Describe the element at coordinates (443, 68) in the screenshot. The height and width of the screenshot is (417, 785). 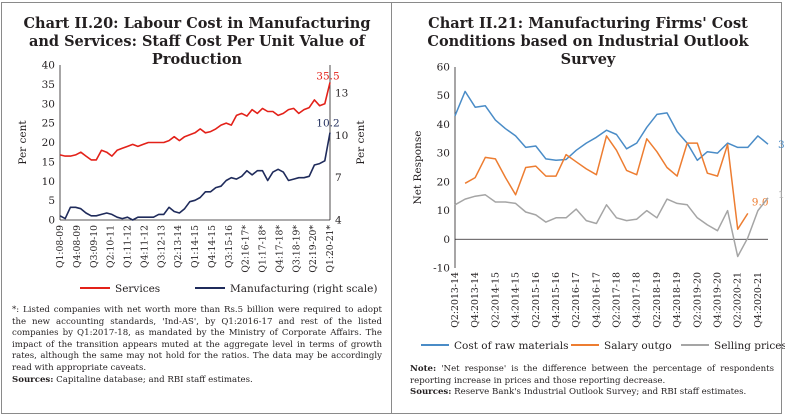
I see `y-tick-label: 60` at that location.